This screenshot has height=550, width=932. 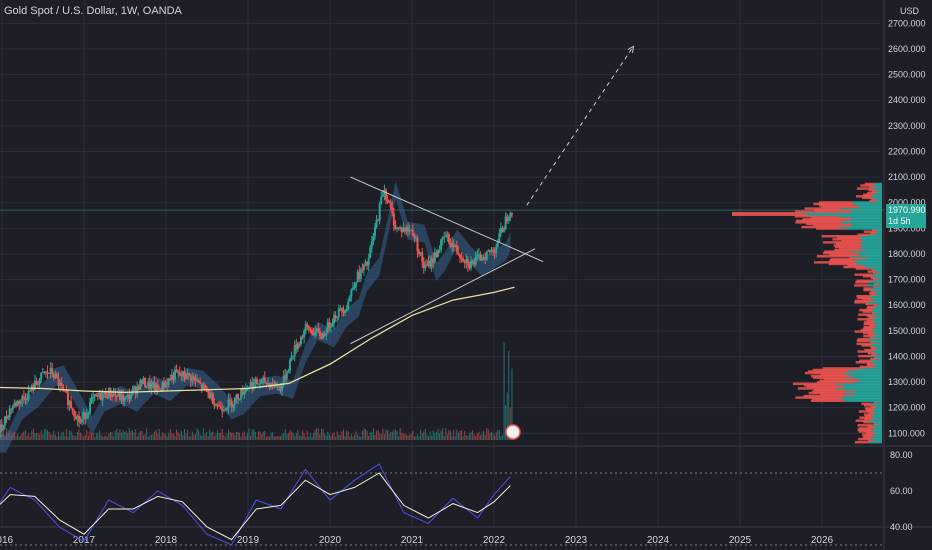 What do you see at coordinates (907, 280) in the screenshot?
I see `y-tick-label: 1700.000` at bounding box center [907, 280].